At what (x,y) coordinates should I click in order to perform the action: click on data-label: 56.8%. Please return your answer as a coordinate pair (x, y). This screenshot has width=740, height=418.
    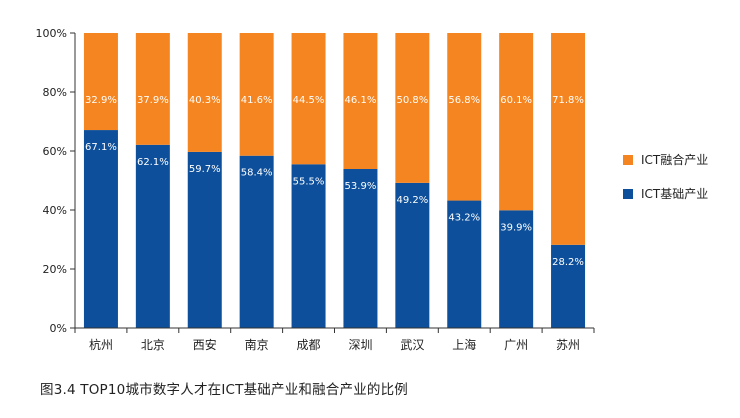
    Looking at the image, I should click on (464, 100).